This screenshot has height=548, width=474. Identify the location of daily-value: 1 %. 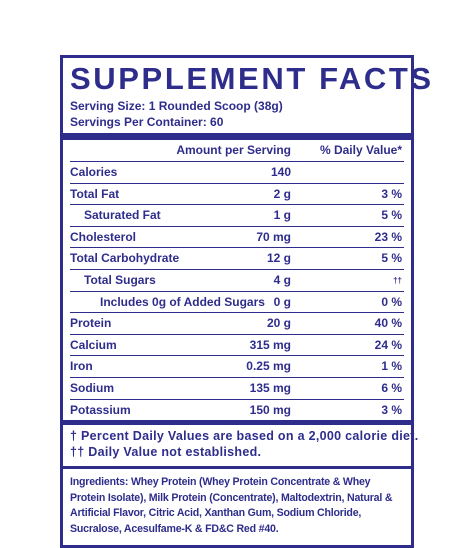
(391, 366).